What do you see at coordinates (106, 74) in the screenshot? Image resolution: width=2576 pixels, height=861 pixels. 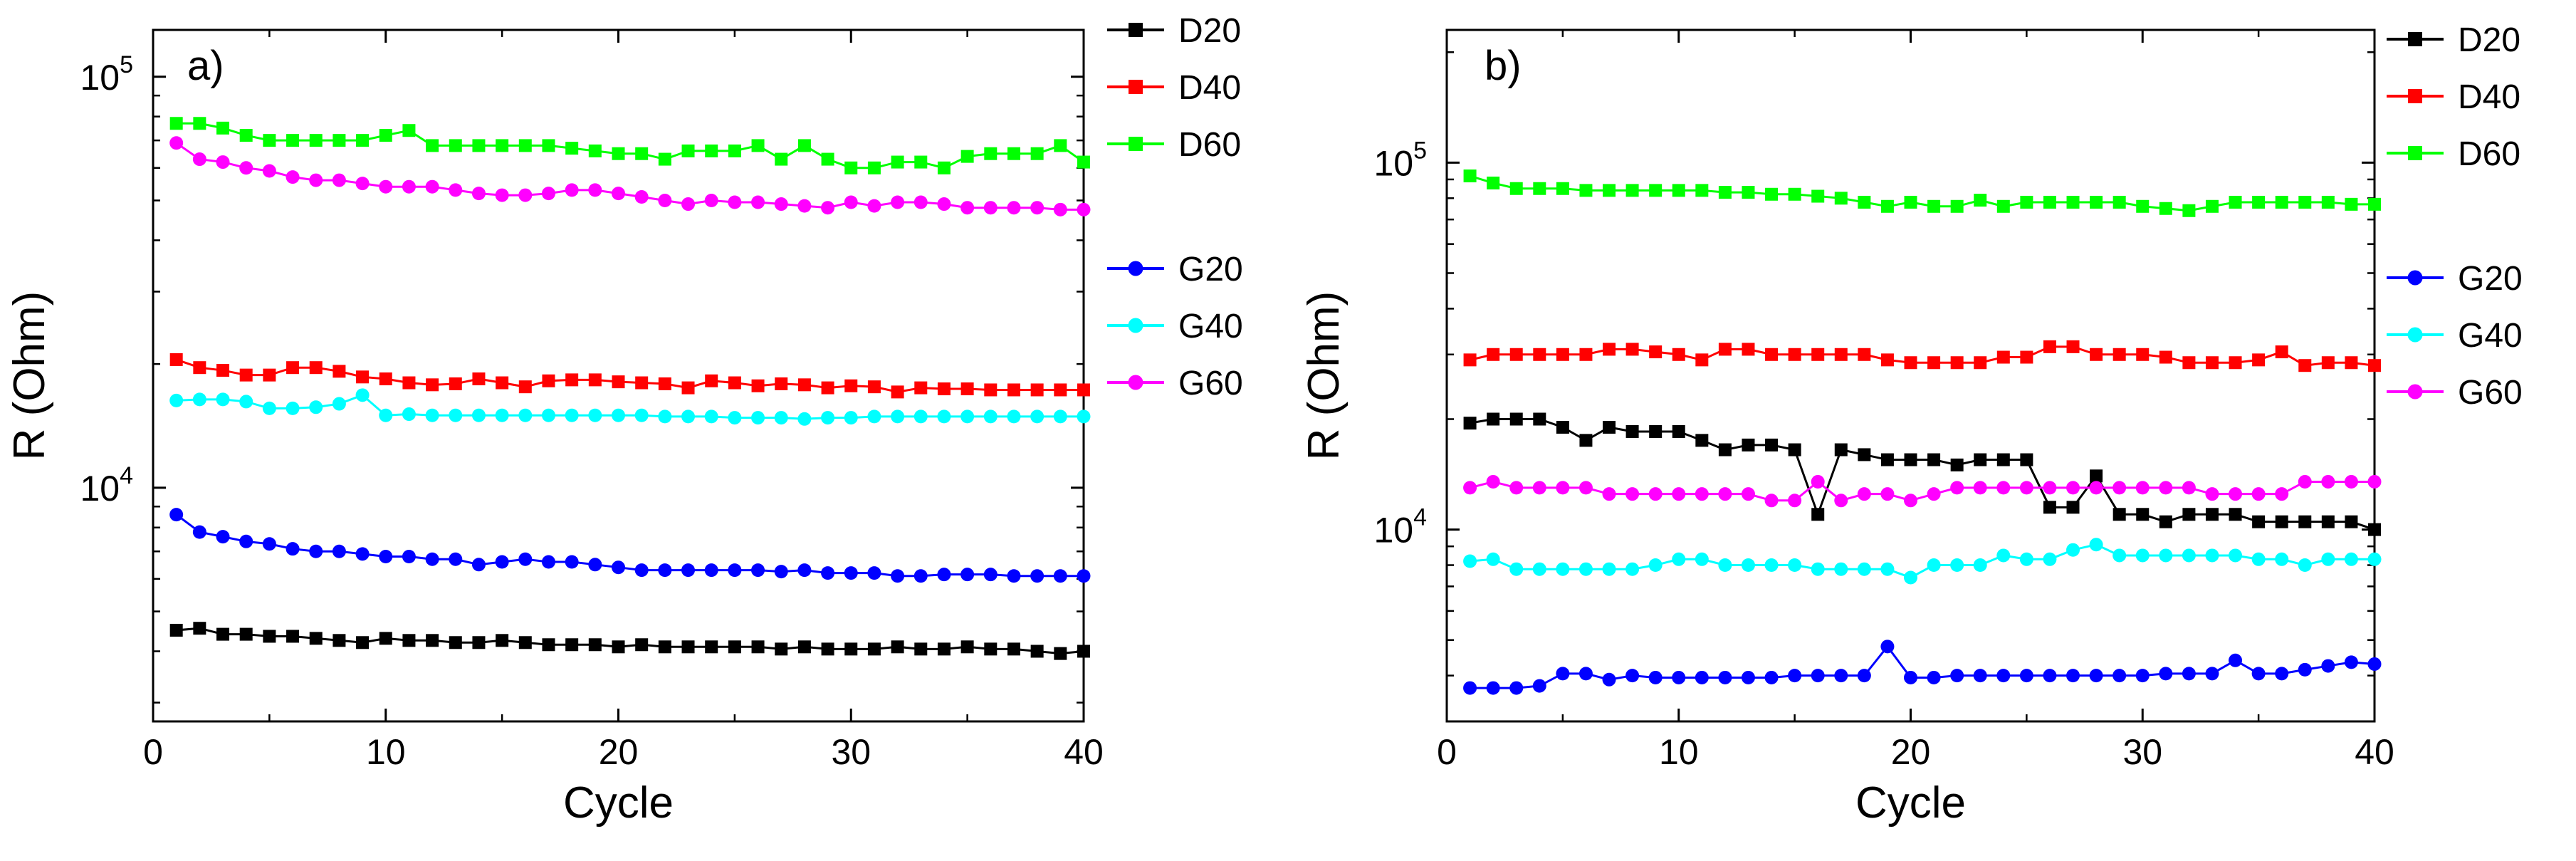 I see `y-tick-label: 10⁵` at bounding box center [106, 74].